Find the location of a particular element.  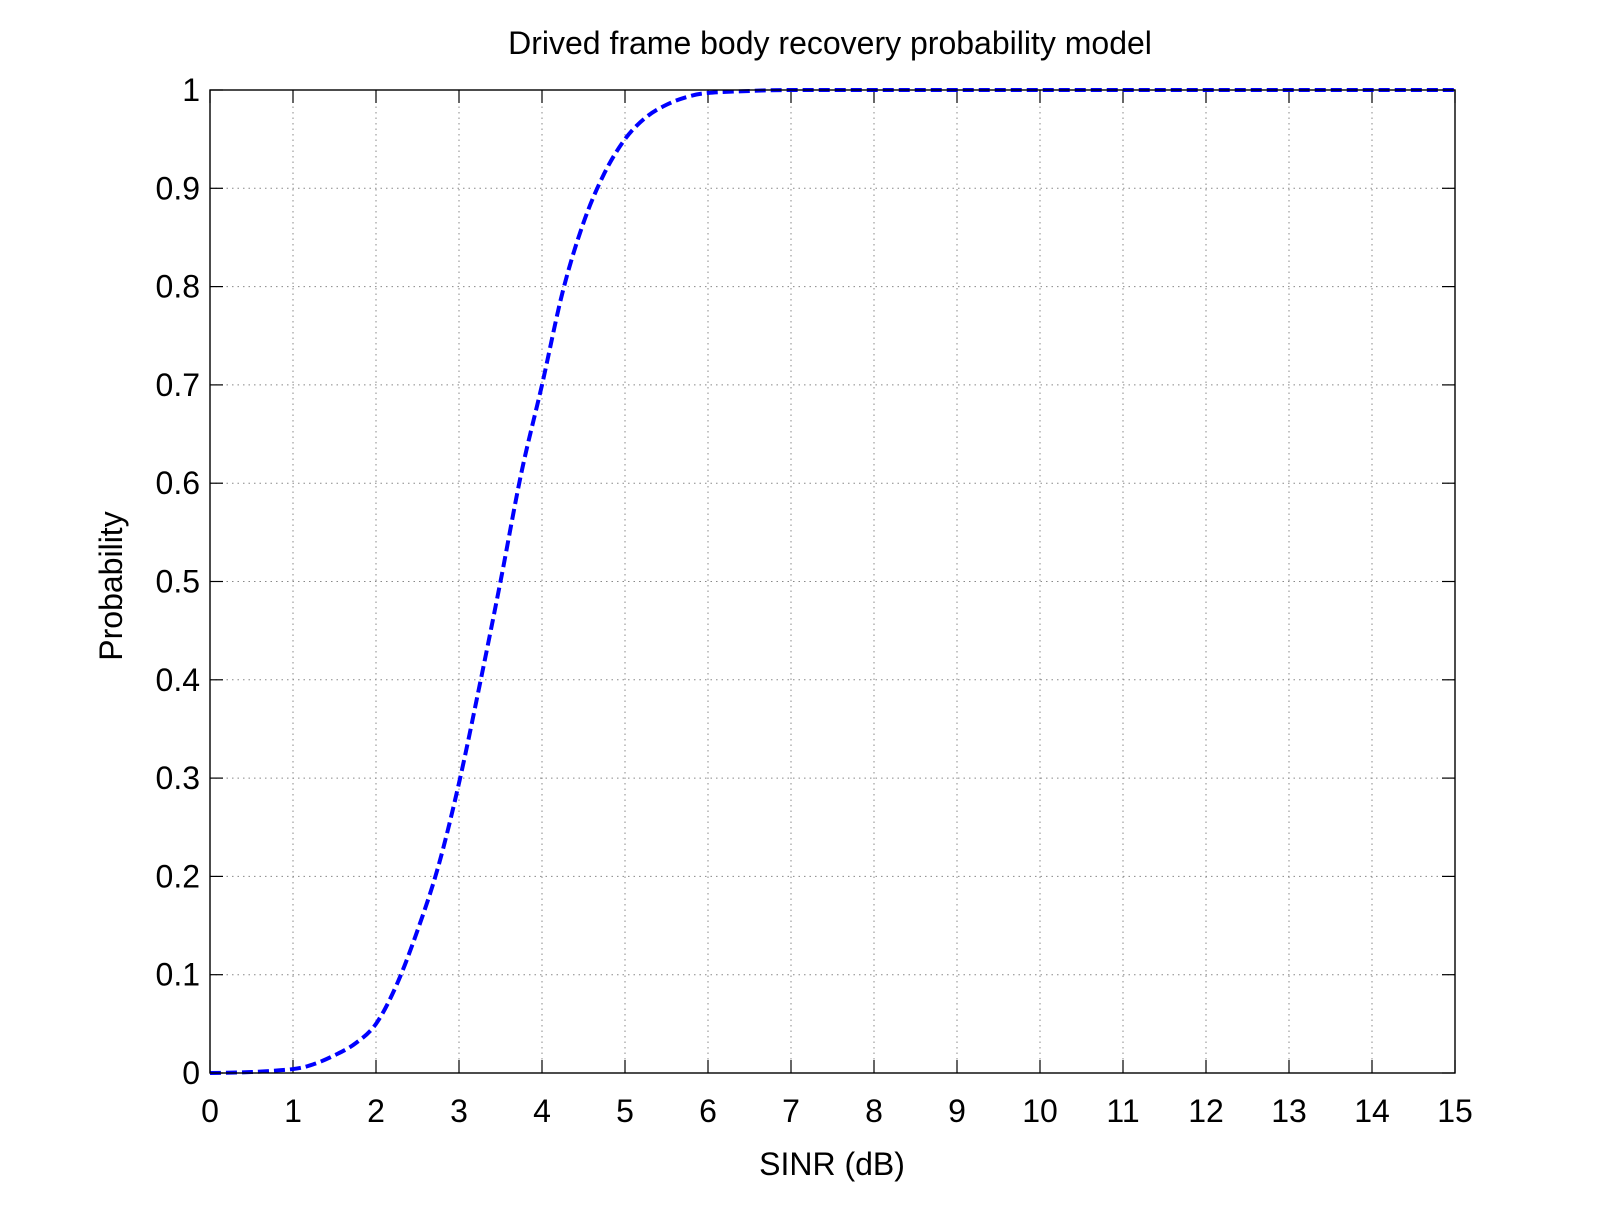

y-tick-label: 0.1 is located at coordinates (178, 975).